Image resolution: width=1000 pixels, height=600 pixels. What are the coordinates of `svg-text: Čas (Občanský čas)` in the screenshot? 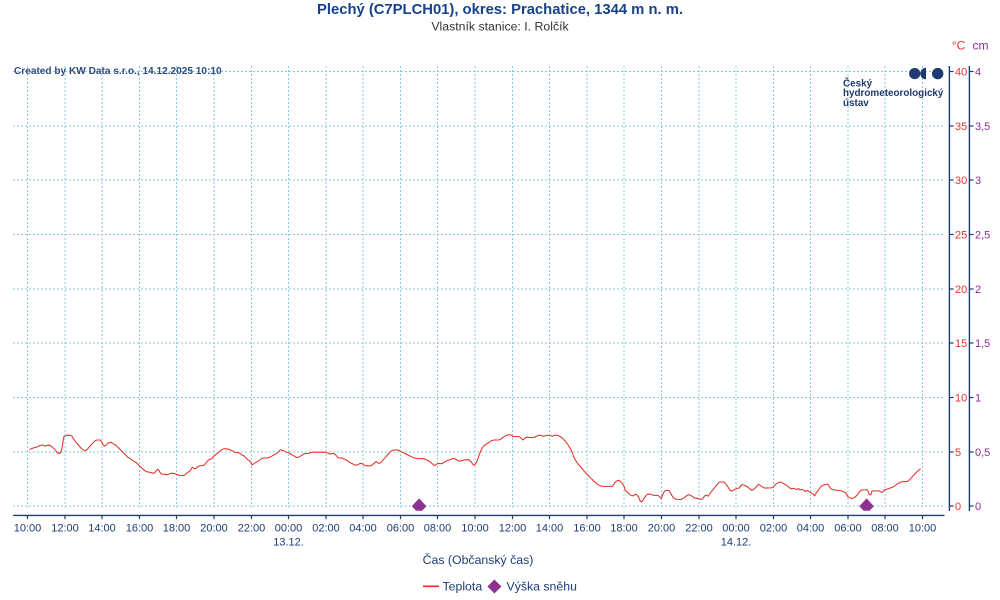 It's located at (478, 559).